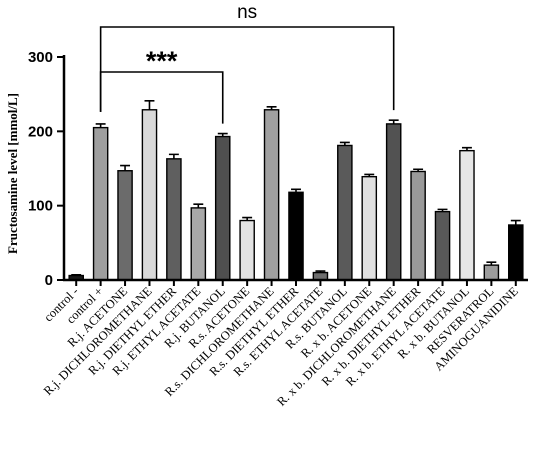 This screenshot has width=550, height=451. What do you see at coordinates (442, 245) in the screenshot?
I see `bar-r-x-b-ethyl-acetate` at bounding box center [442, 245].